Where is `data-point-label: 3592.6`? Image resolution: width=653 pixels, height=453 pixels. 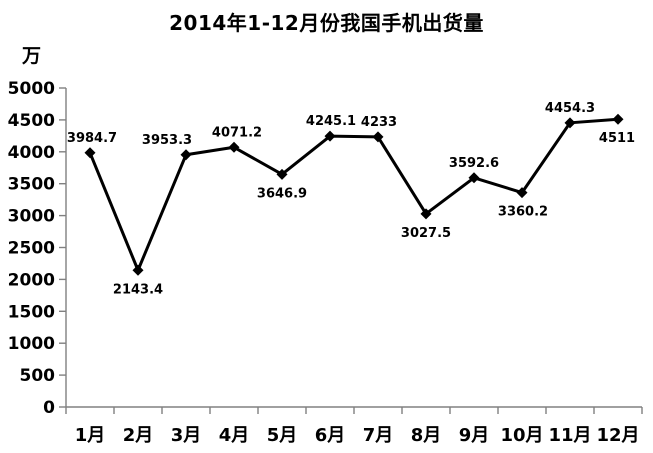
data-point-label: 3592.6 is located at coordinates (474, 163).